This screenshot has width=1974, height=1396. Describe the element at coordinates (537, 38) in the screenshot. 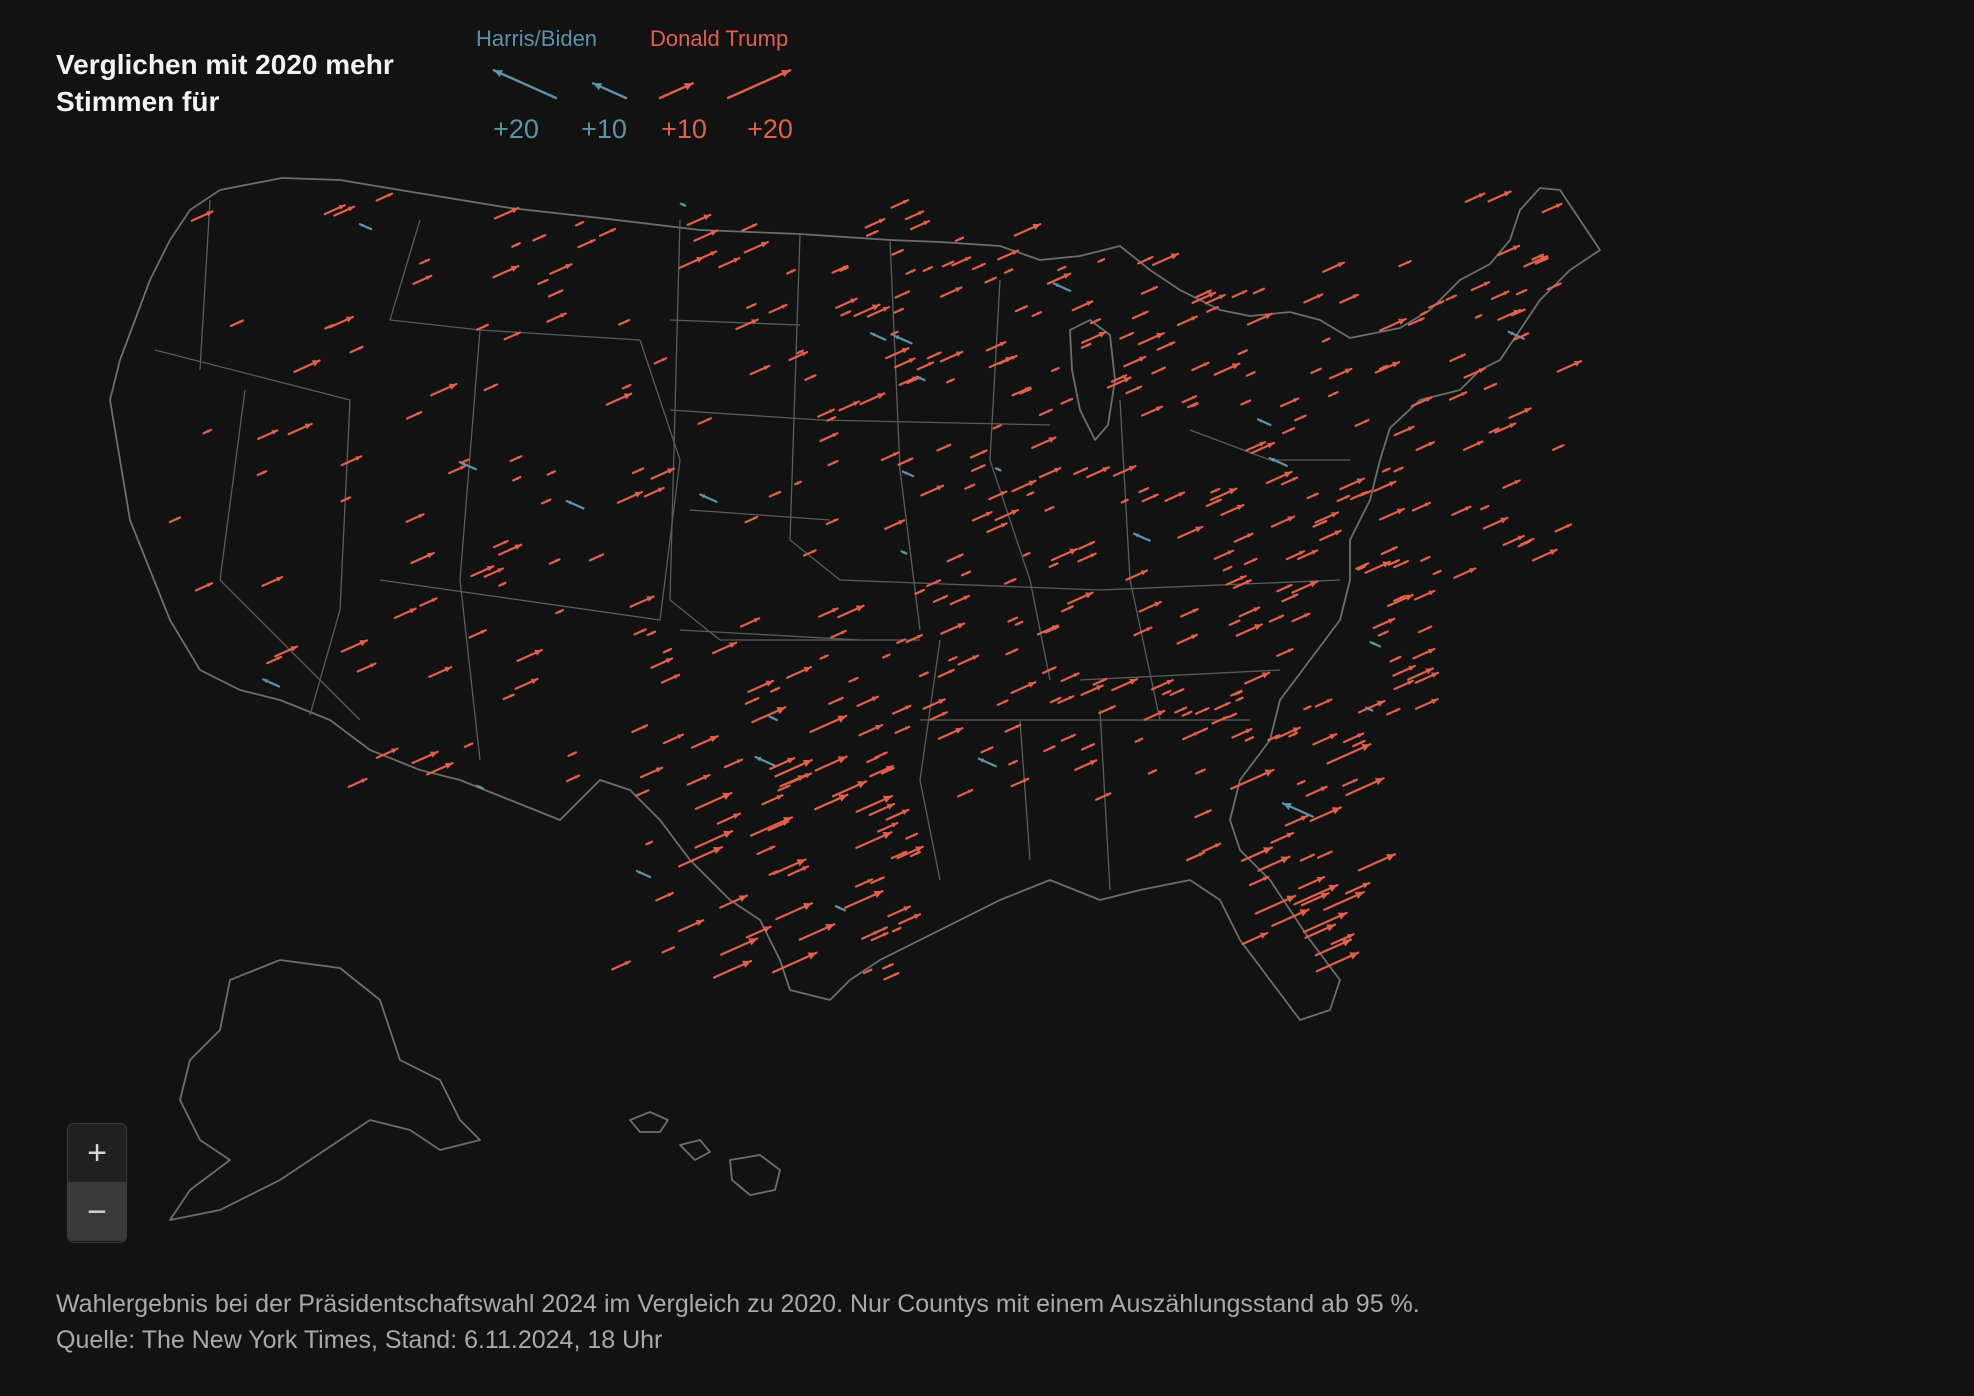

I see `legend-democrat-label: Harris/Biden` at that location.